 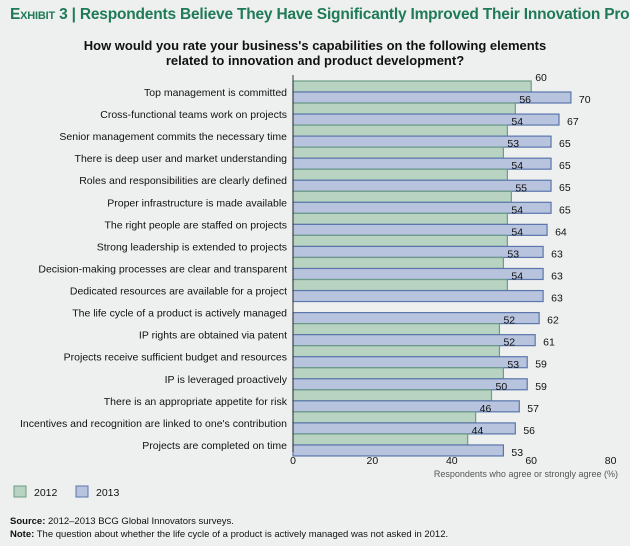 I want to click on category-label: Proper infrastructure is made available, so click(x=197, y=203).